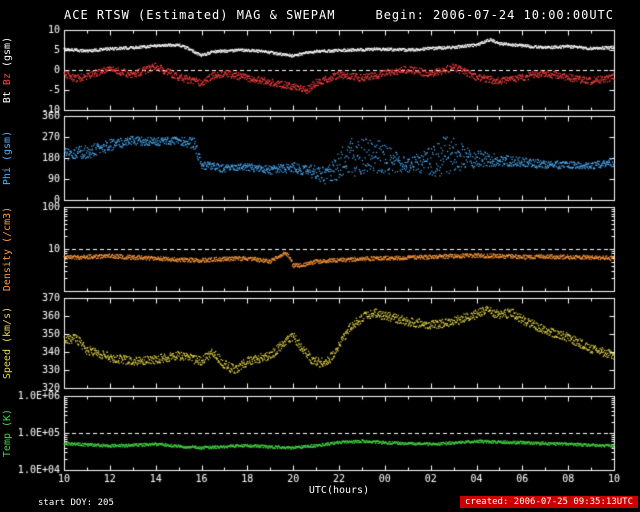  I want to click on x-axis-title: UTC(hours), so click(339, 490).